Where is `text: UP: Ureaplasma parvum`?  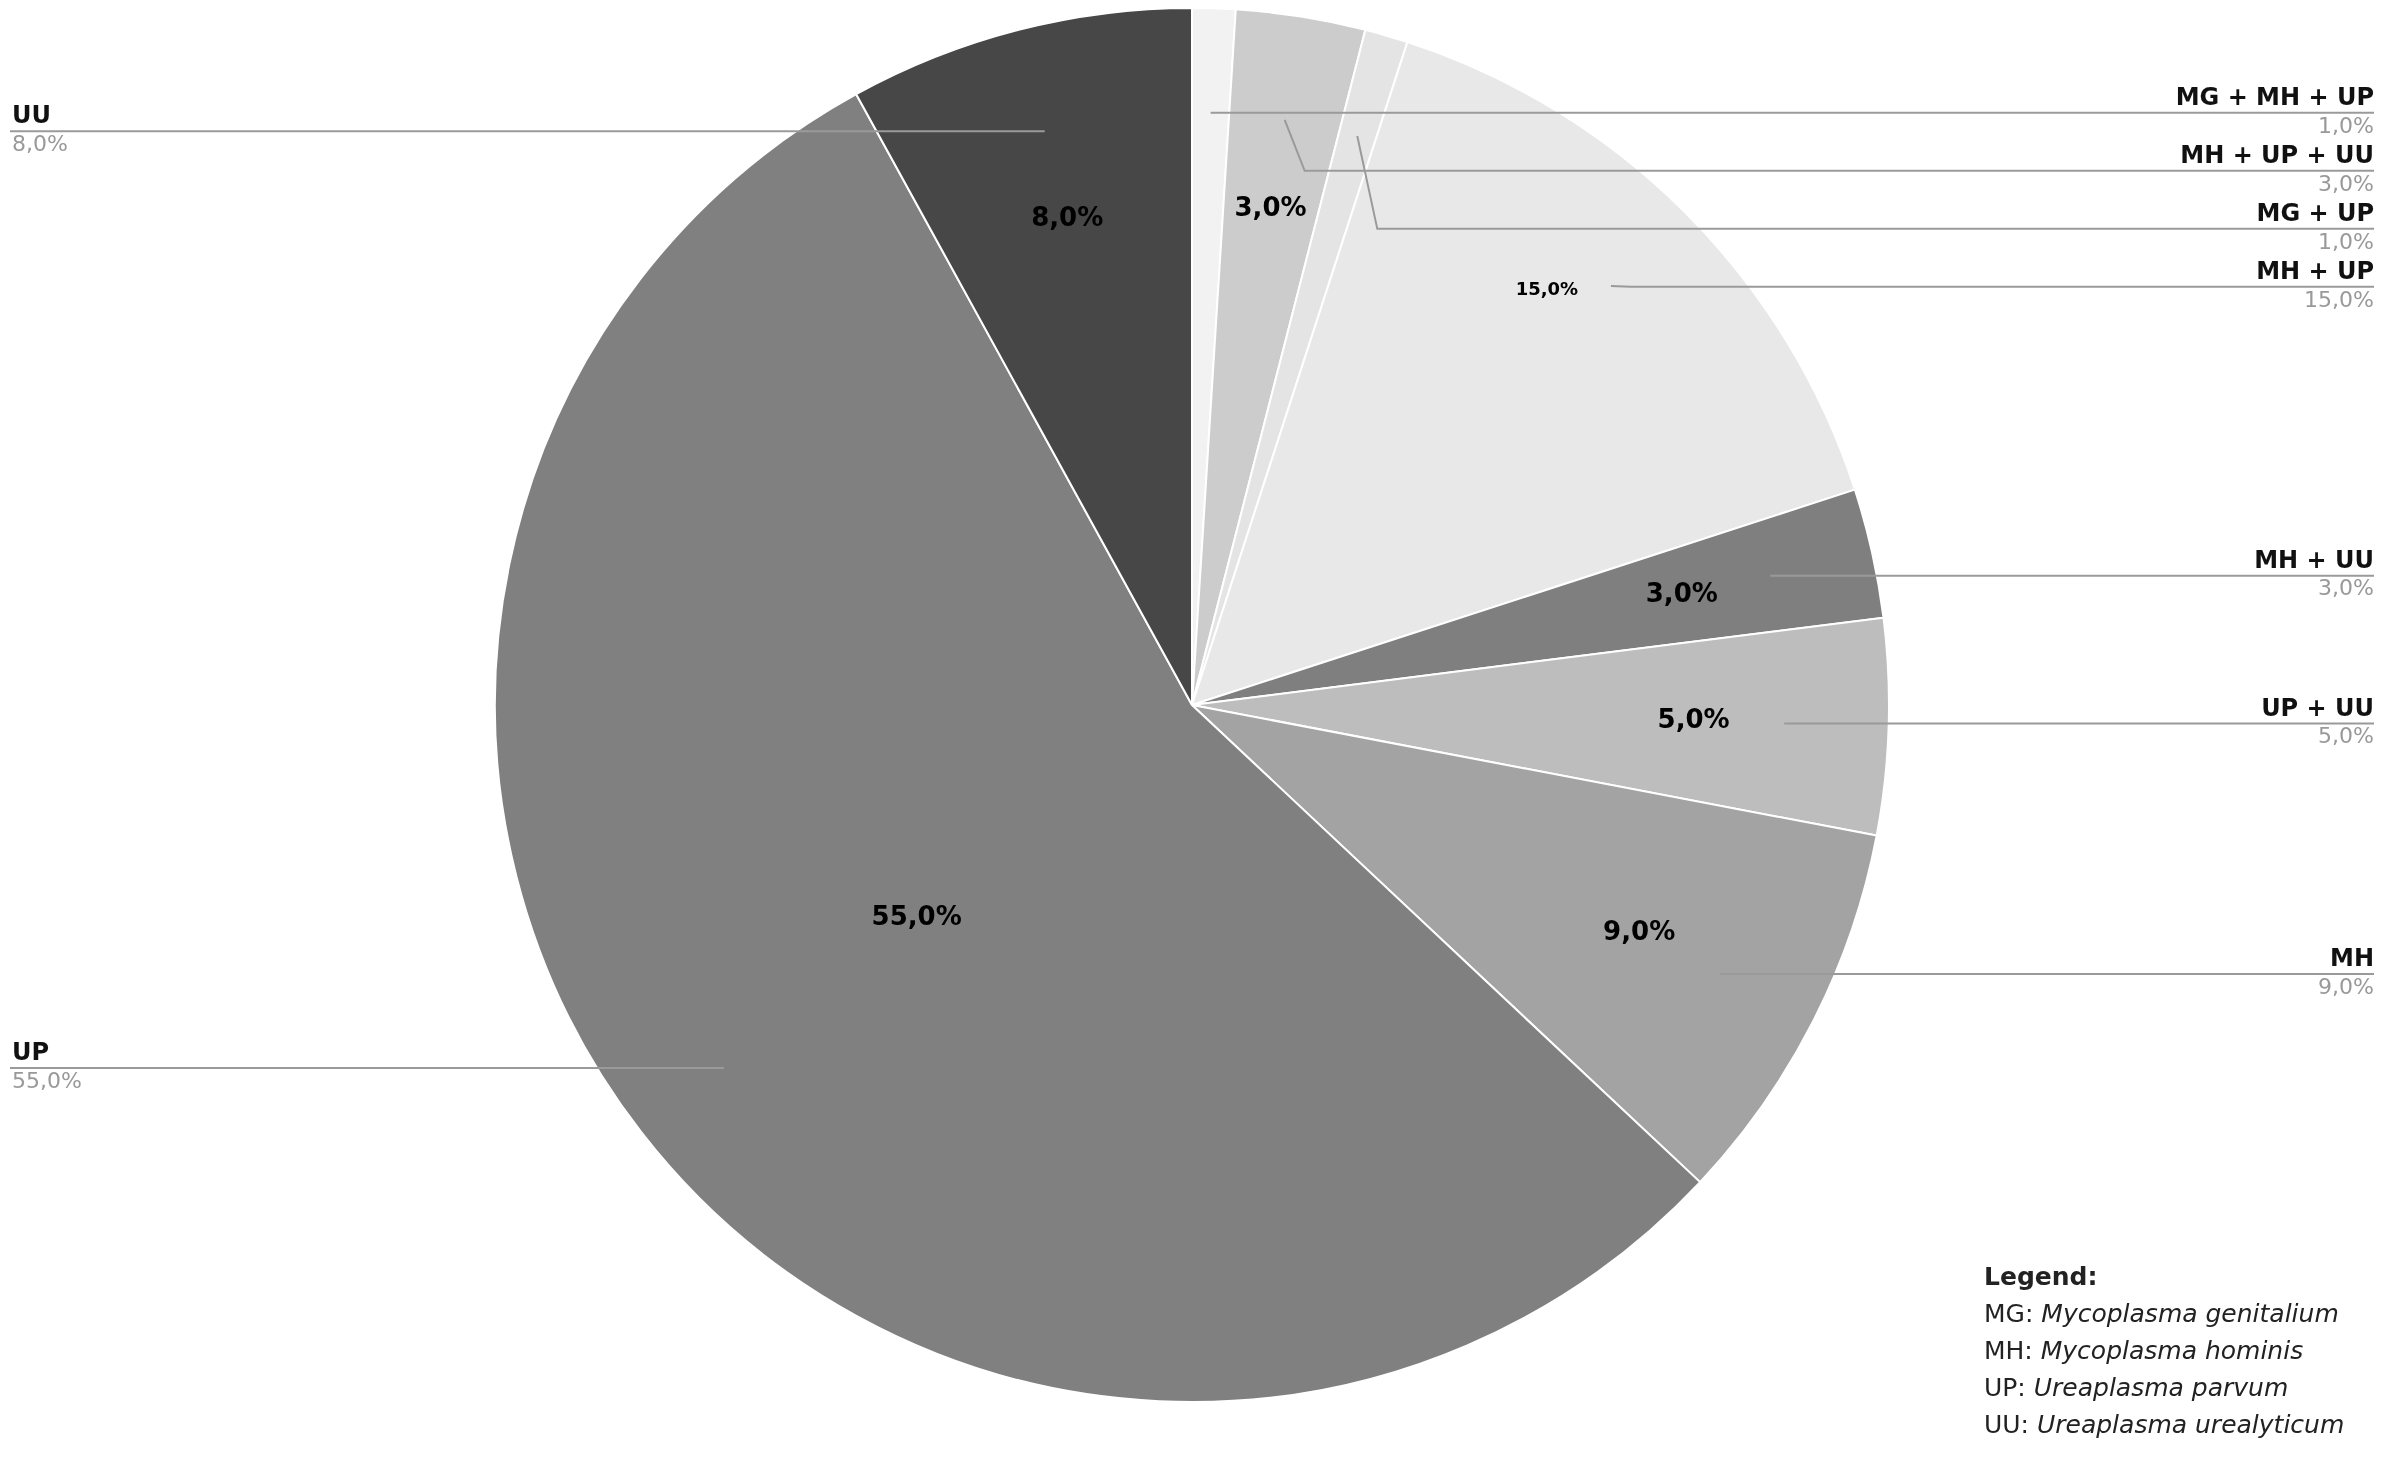
text: UP: Ureaplasma parvum is located at coordinates (2137, 1388).